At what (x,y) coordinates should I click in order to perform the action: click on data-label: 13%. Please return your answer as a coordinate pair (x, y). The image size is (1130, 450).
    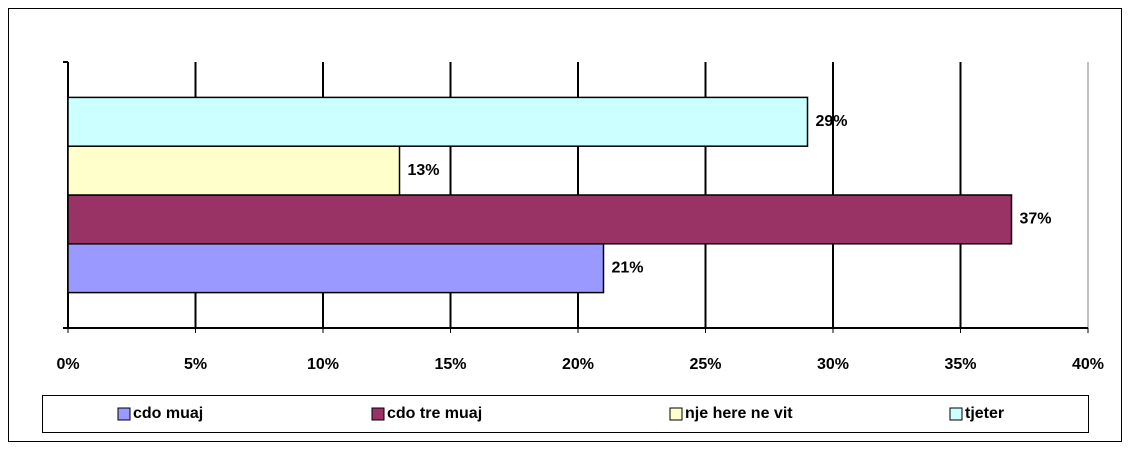
    Looking at the image, I should click on (424, 170).